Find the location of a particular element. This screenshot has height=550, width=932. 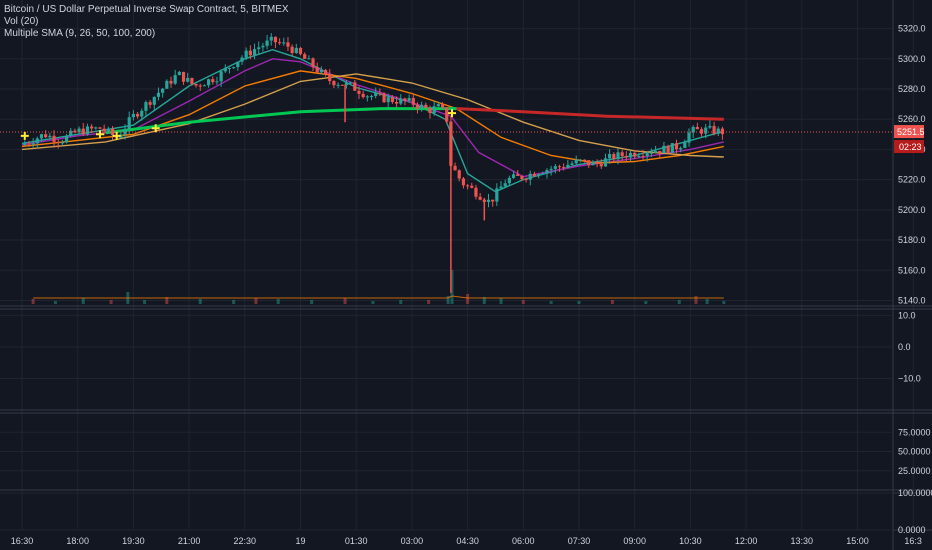

price-tick-label: 5260.0 is located at coordinates (912, 119).